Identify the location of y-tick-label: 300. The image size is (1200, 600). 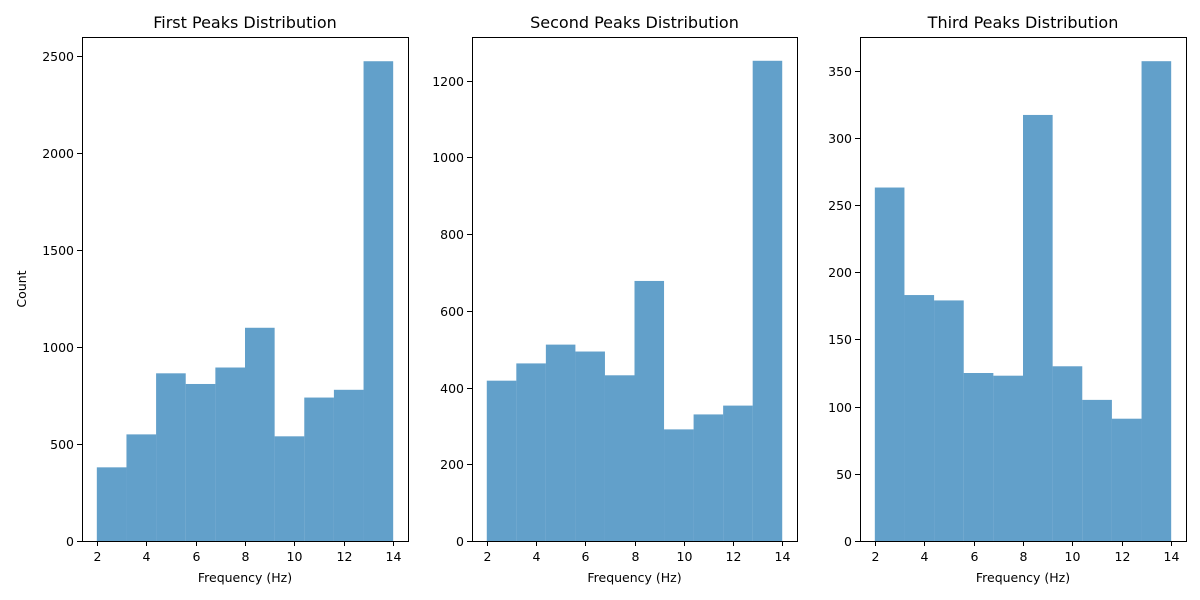
(840, 138).